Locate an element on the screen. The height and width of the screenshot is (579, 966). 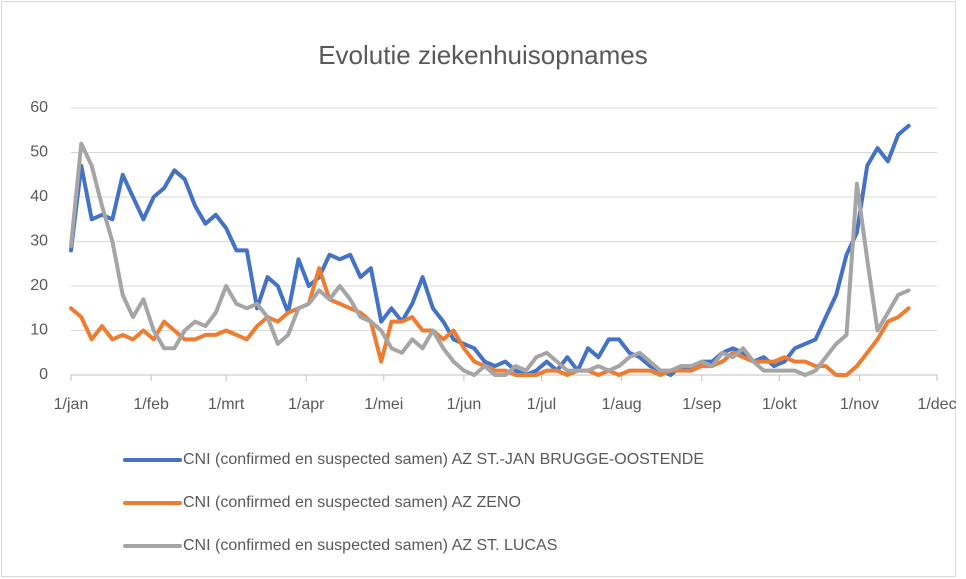
x-tick-label: 1/okt is located at coordinates (779, 404).